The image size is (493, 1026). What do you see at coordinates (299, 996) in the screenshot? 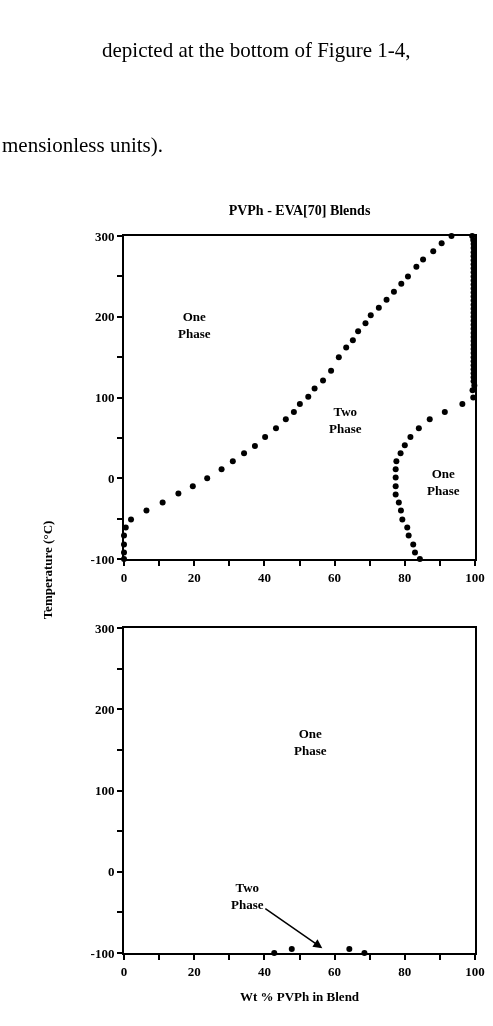
I see `x-axis-title: Wt % PVPh in Blend` at bounding box center [299, 996].